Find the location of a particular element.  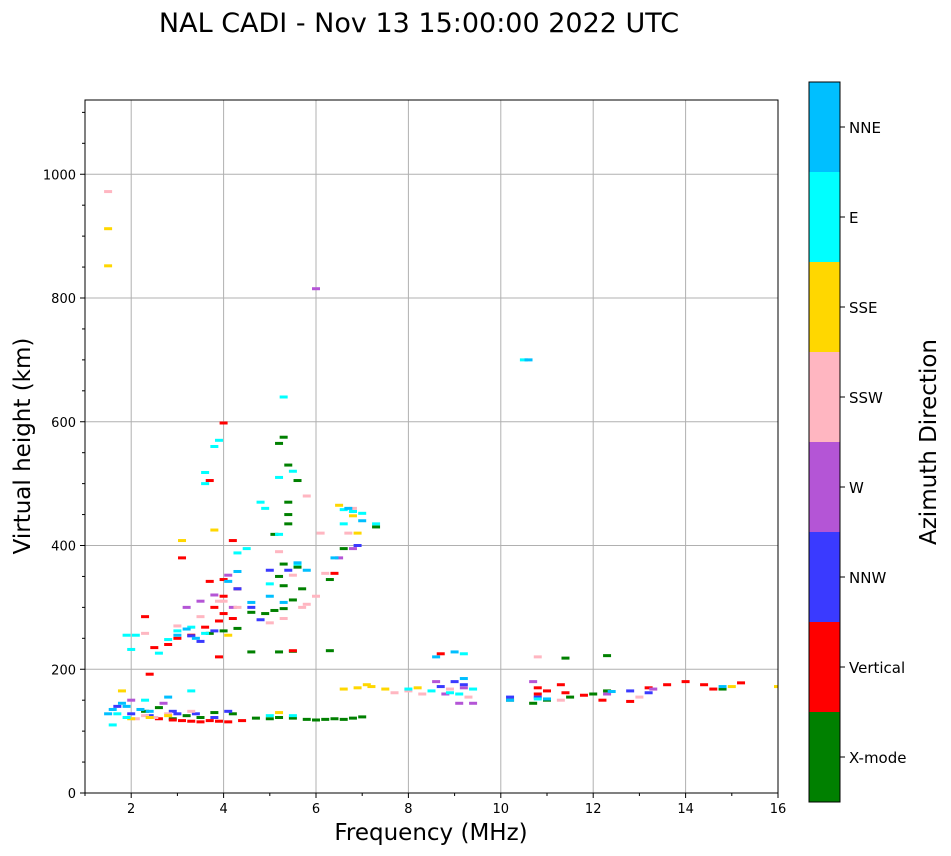

colorbar-label: Azimuth Direction is located at coordinates (929, 442).